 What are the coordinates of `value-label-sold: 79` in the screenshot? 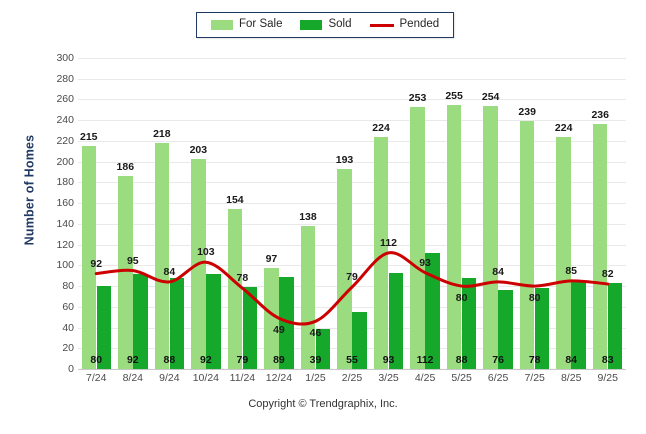 It's located at (242, 360).